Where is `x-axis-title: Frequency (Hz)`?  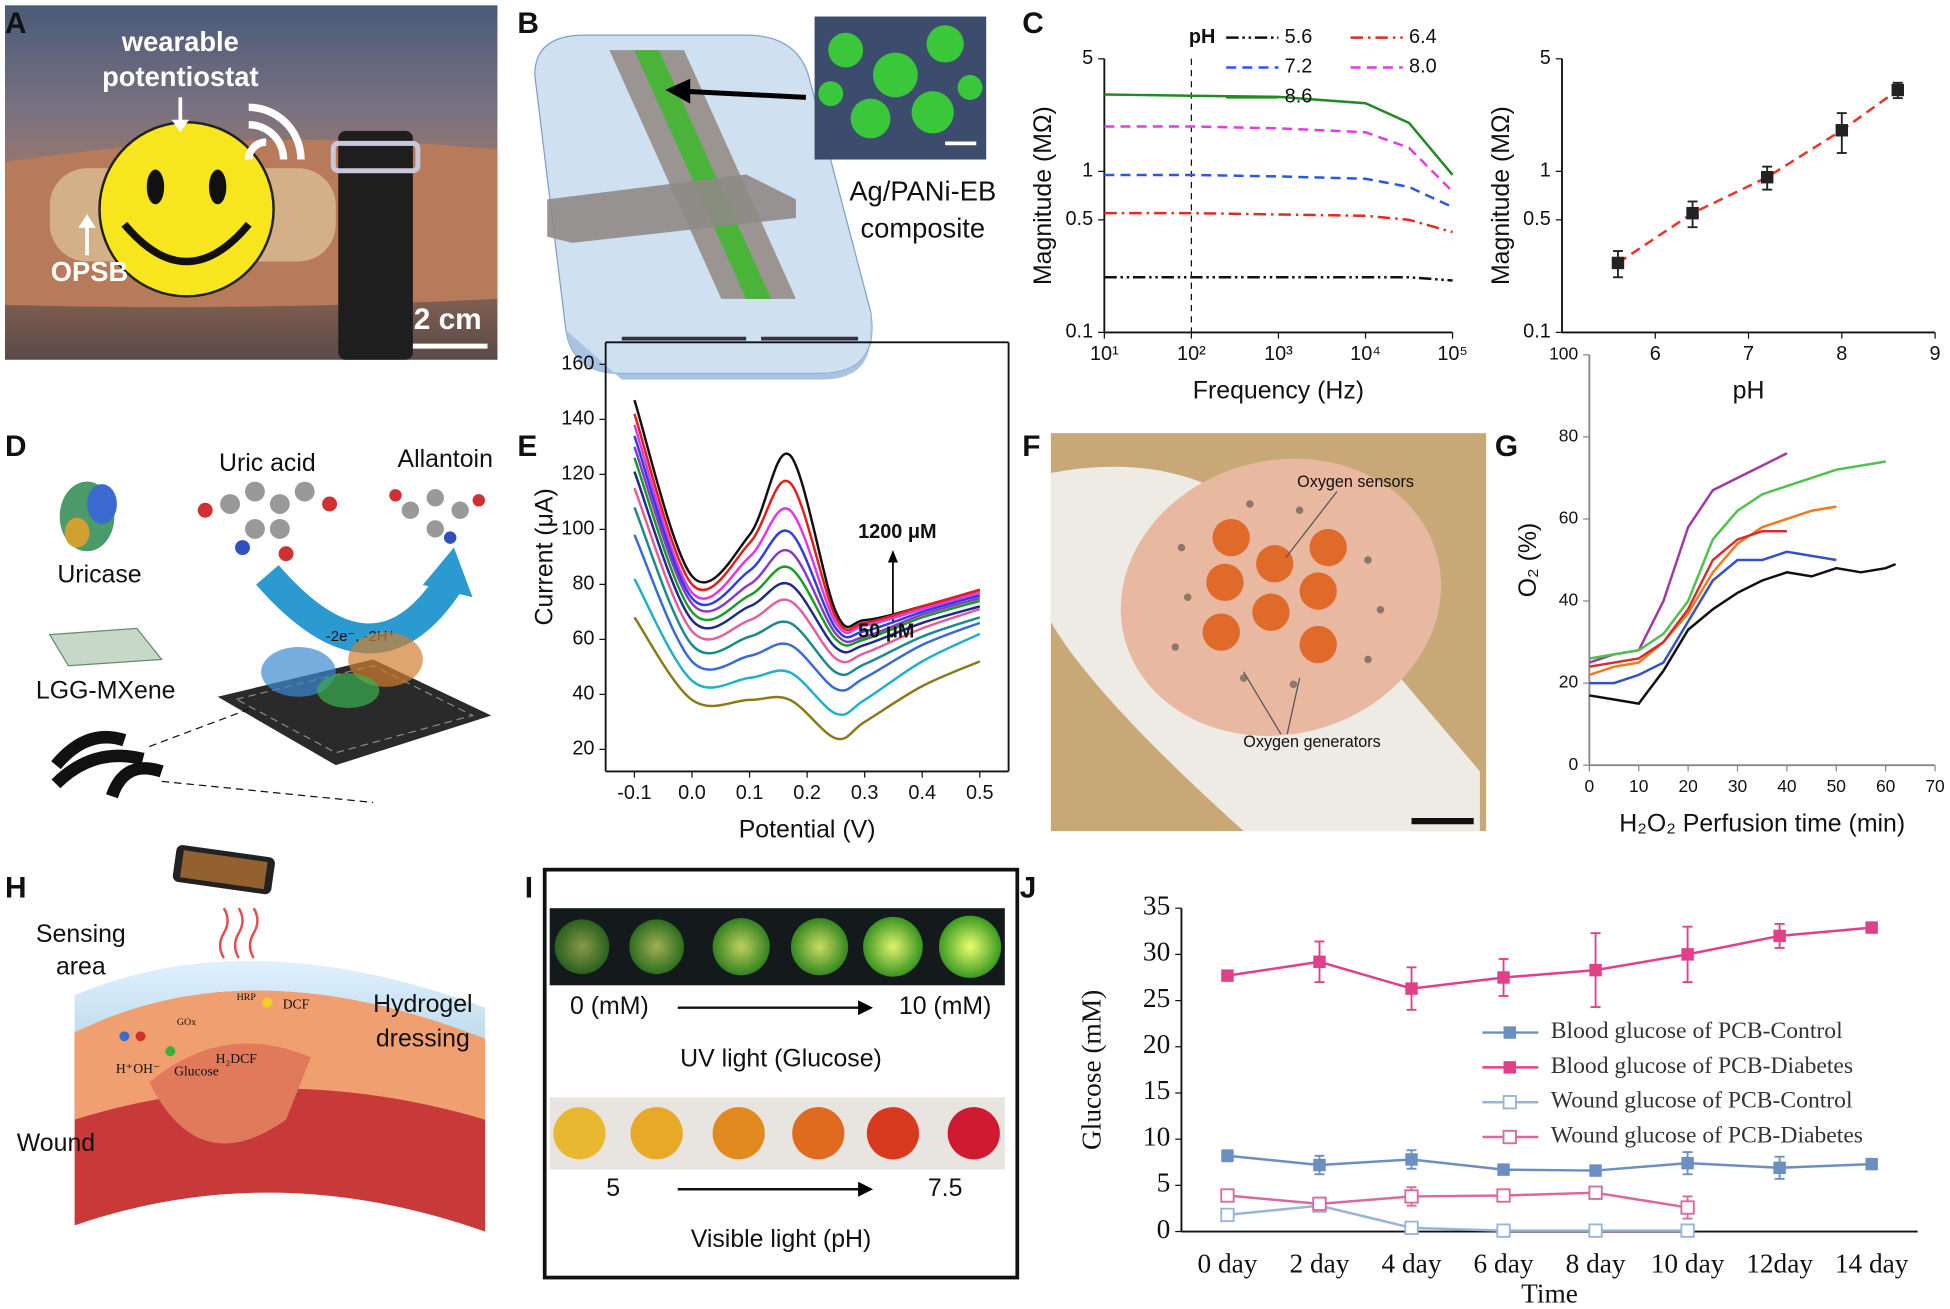 x-axis-title: Frequency (Hz) is located at coordinates (1278, 391).